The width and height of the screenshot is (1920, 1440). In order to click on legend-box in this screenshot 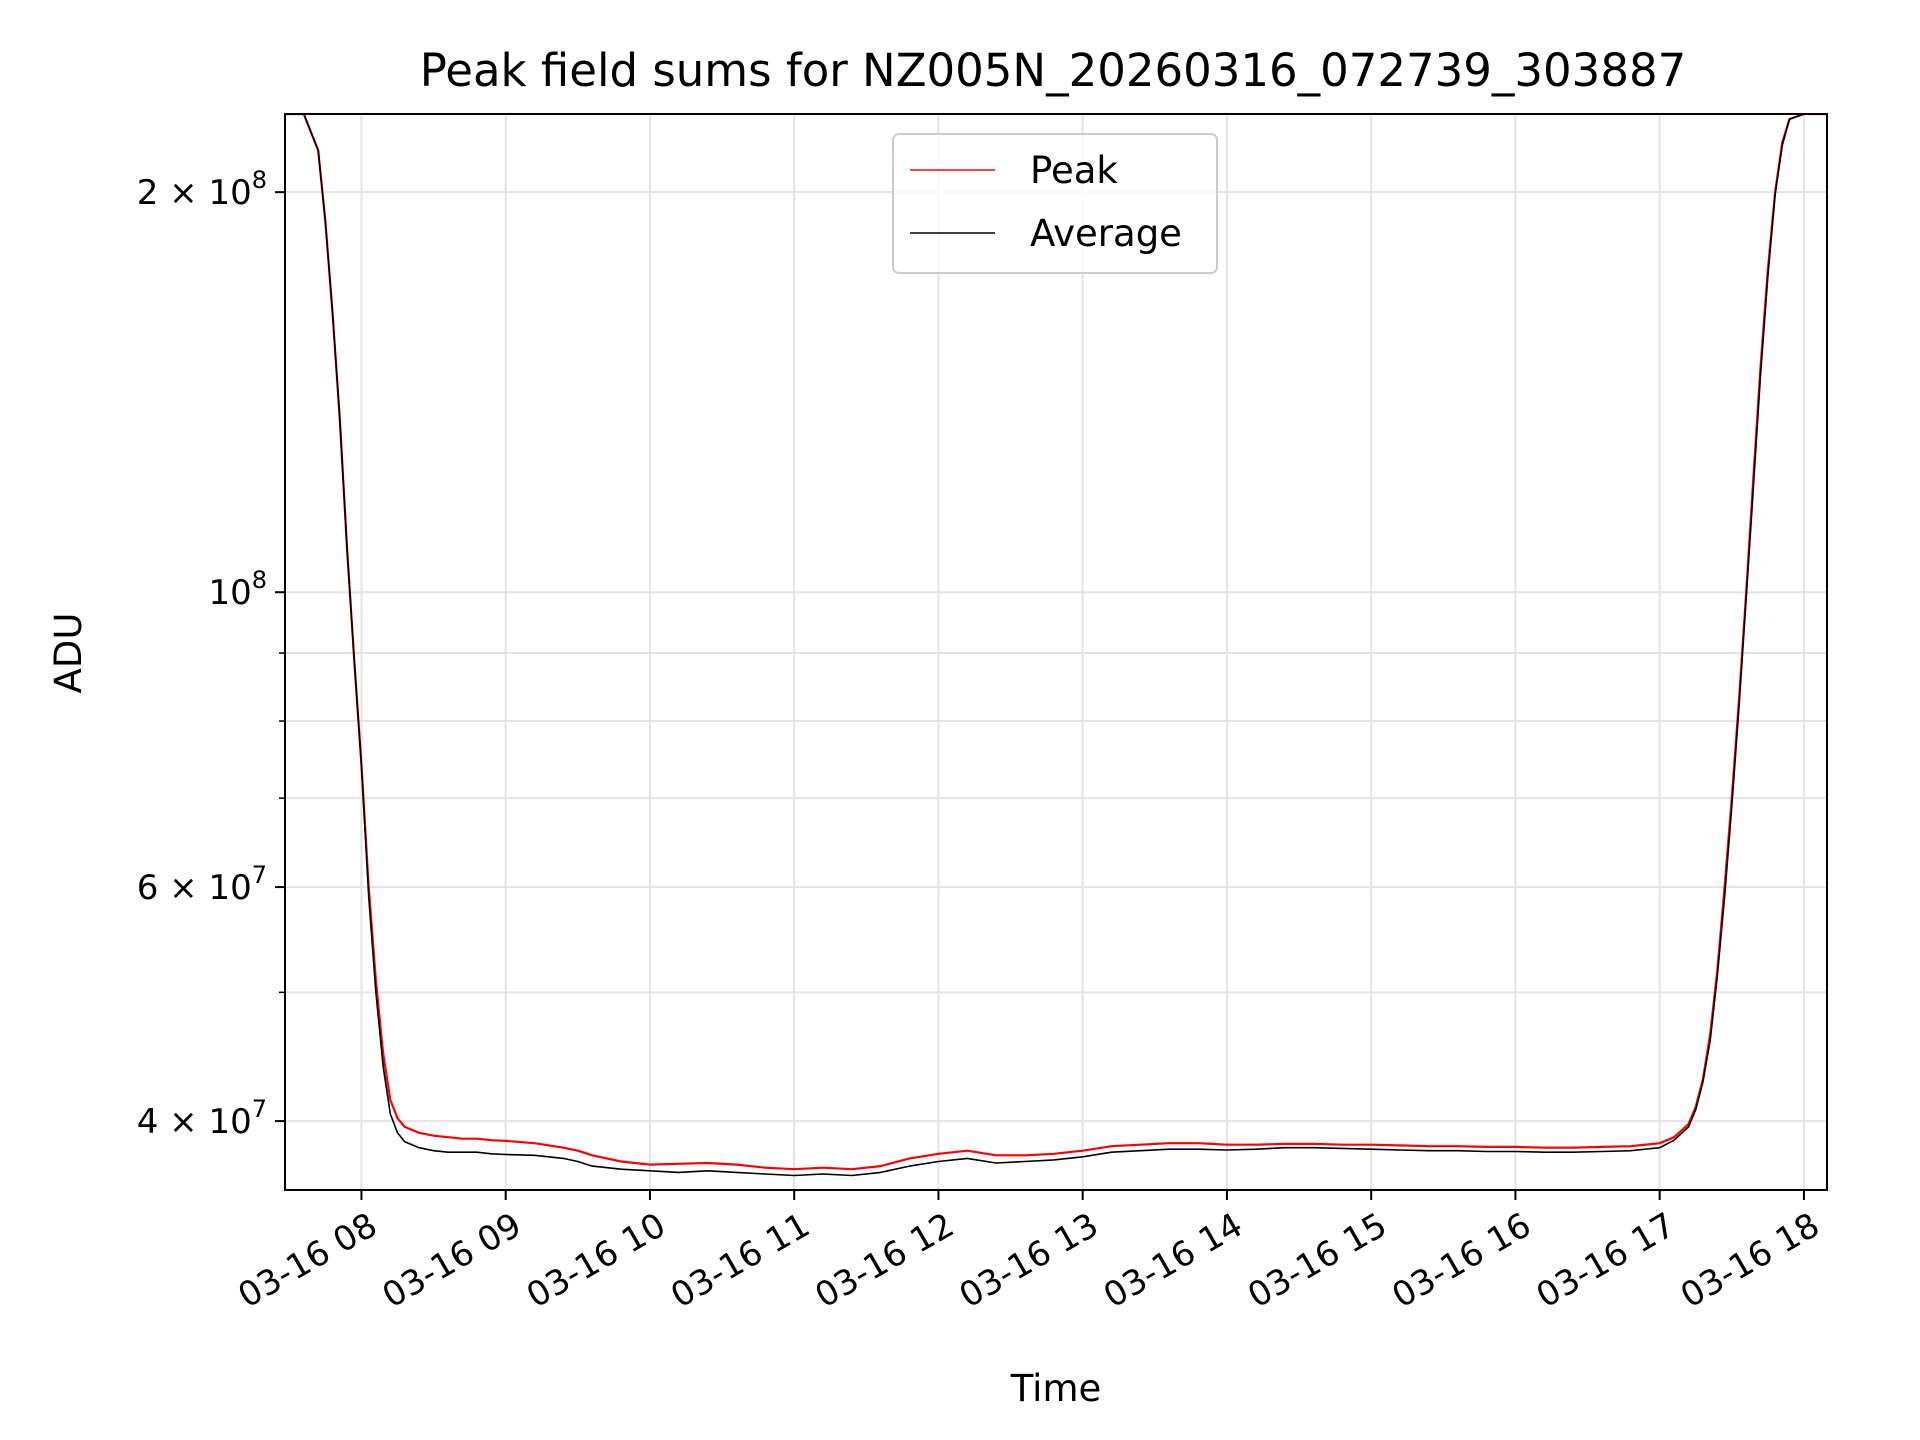, I will do `click(1055, 203)`.